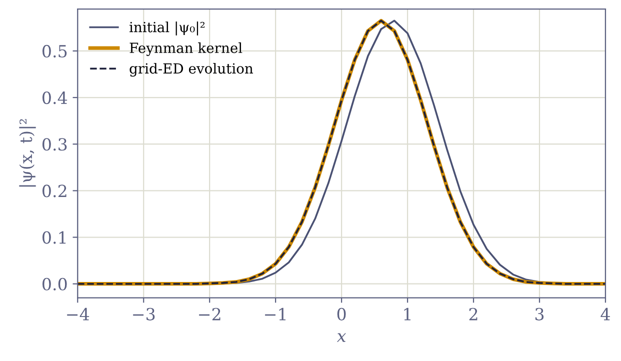 The image size is (621, 361). Describe the element at coordinates (605, 314) in the screenshot. I see `x-tick-label: 4` at that location.